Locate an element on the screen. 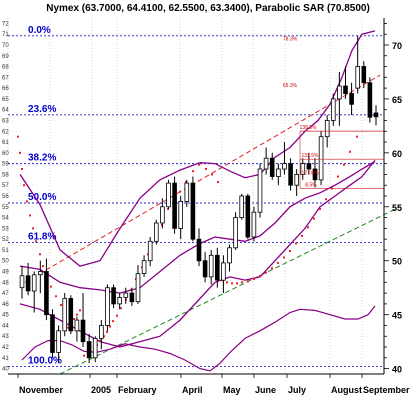 Image resolution: width=420 pixels, height=400 pixels. left-tick-label: 52 is located at coordinates (5, 240).